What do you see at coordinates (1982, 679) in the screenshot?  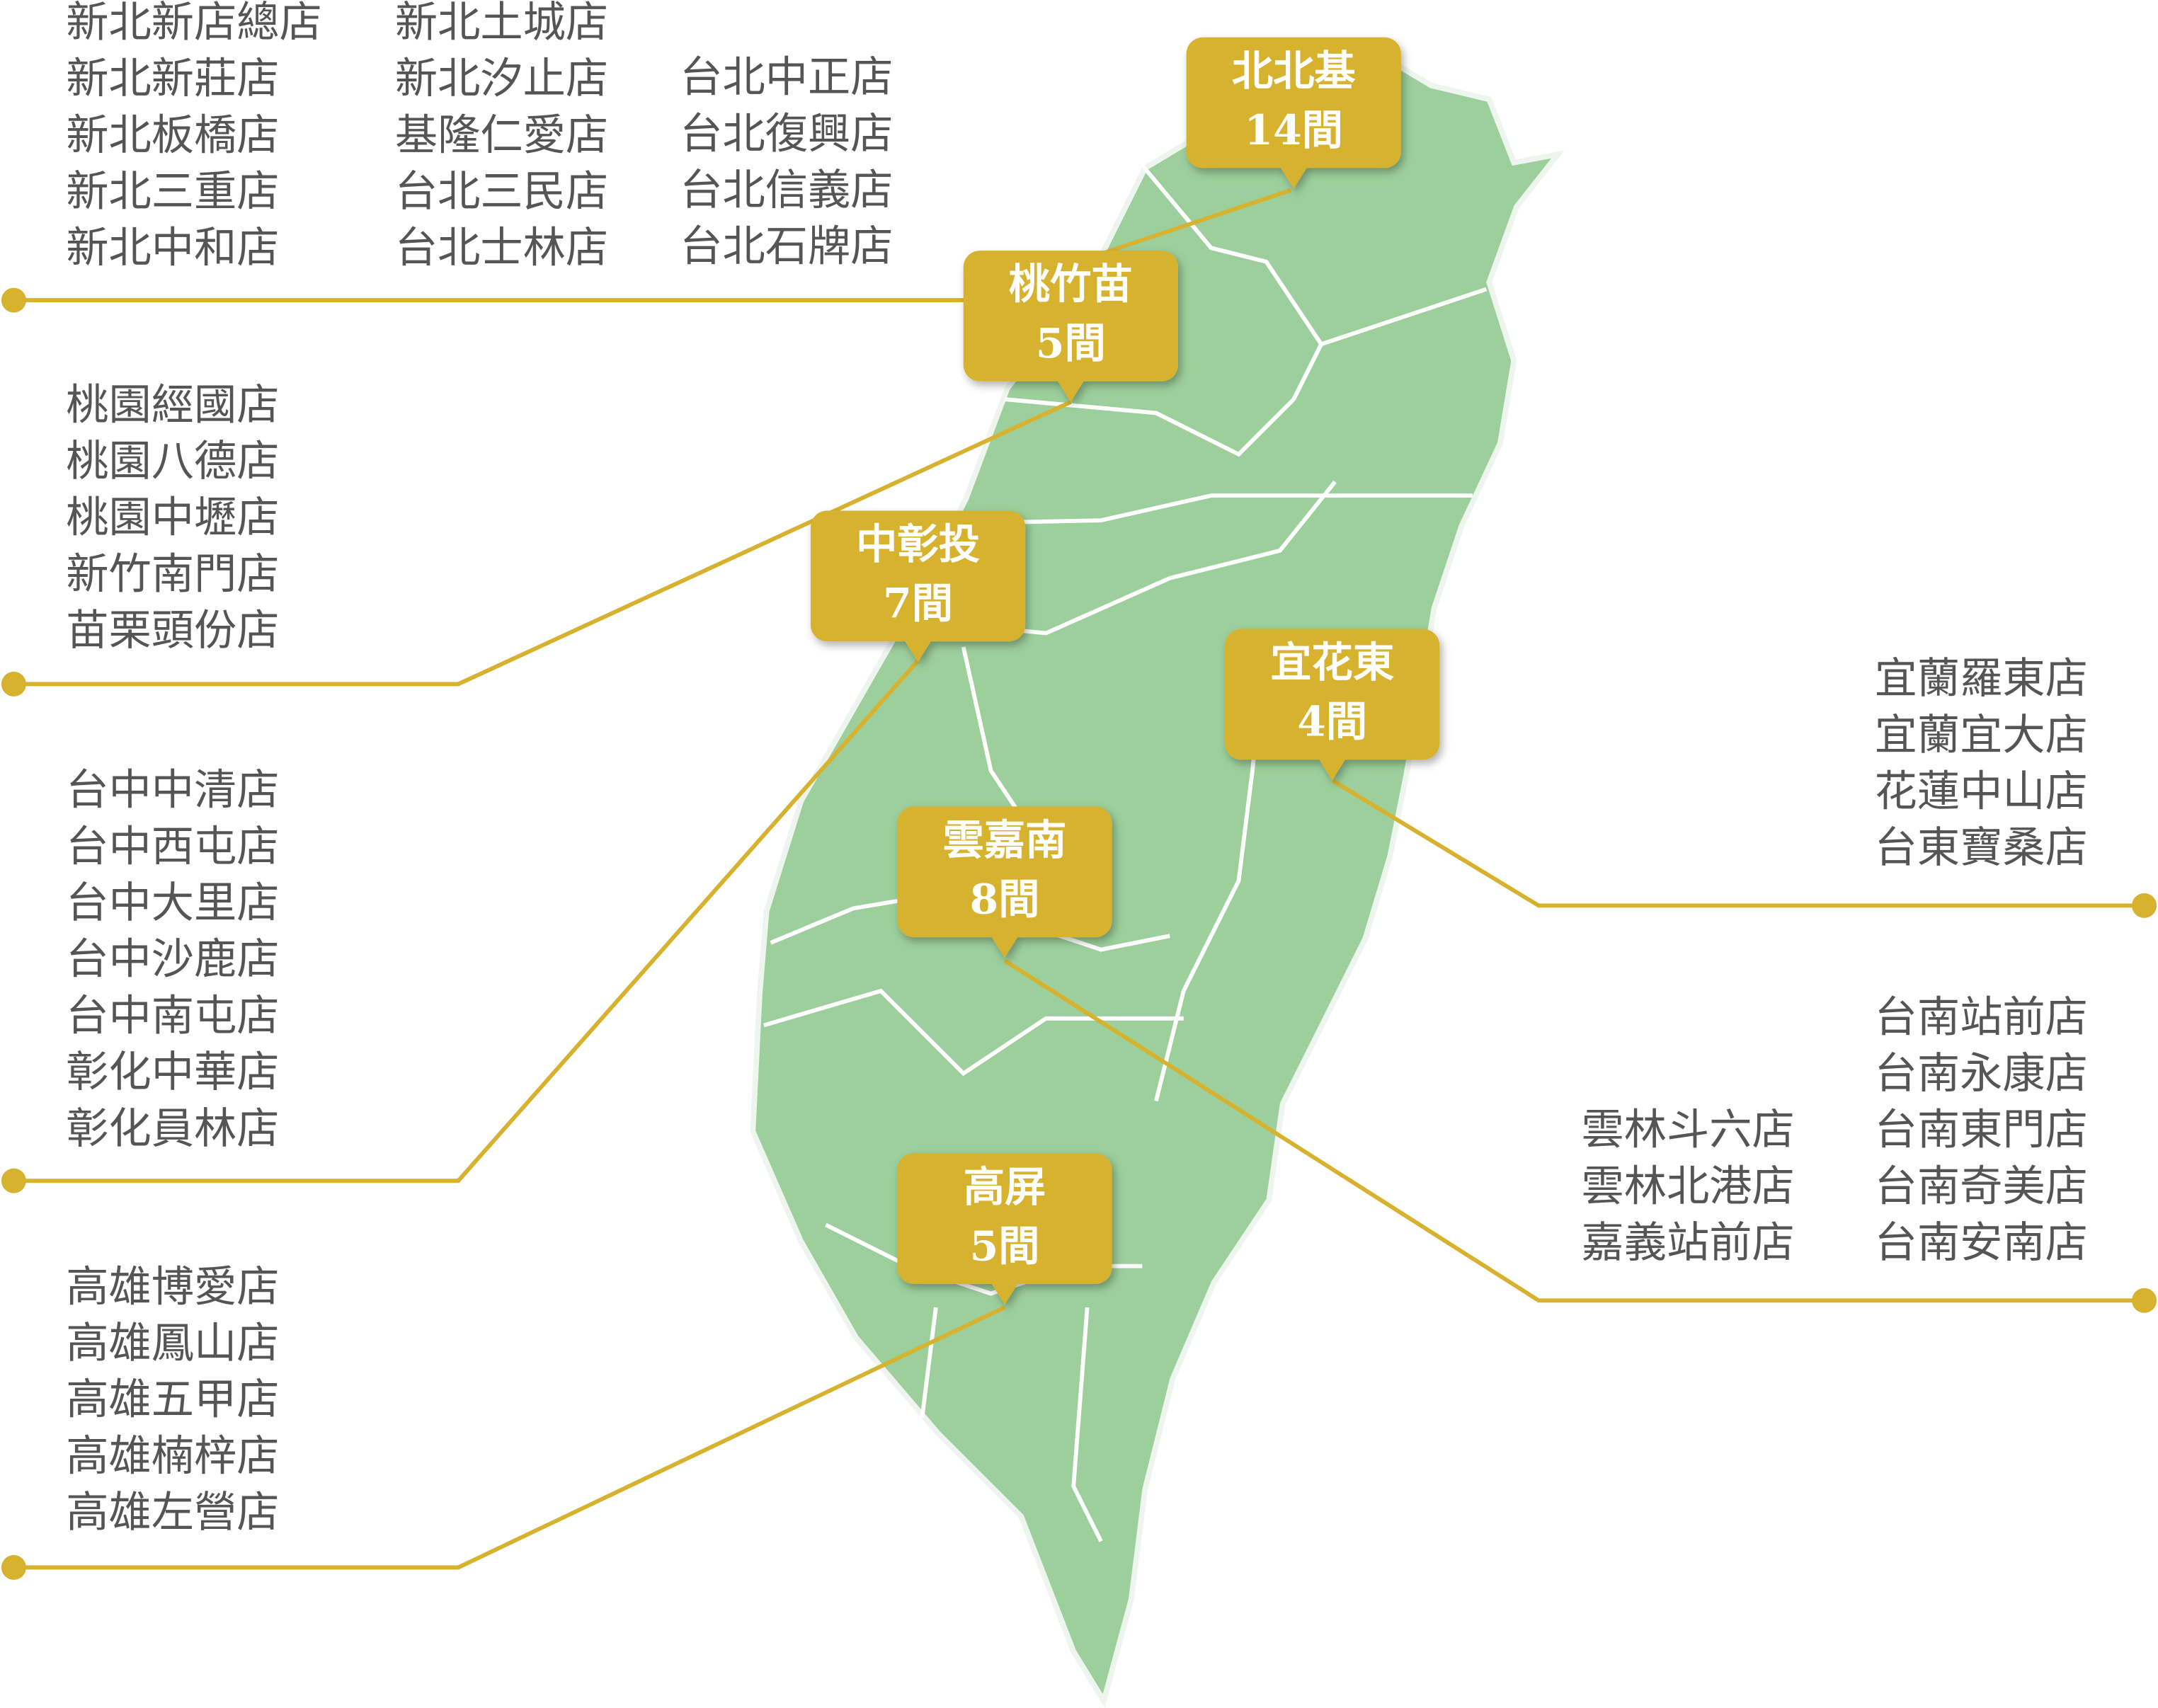 I see `store-name: 宜蘭羅東店` at bounding box center [1982, 679].